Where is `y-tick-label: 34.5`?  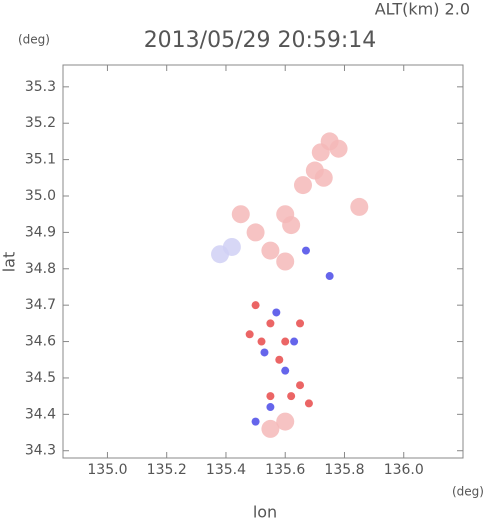 y-tick-label: 34.5 is located at coordinates (40, 378).